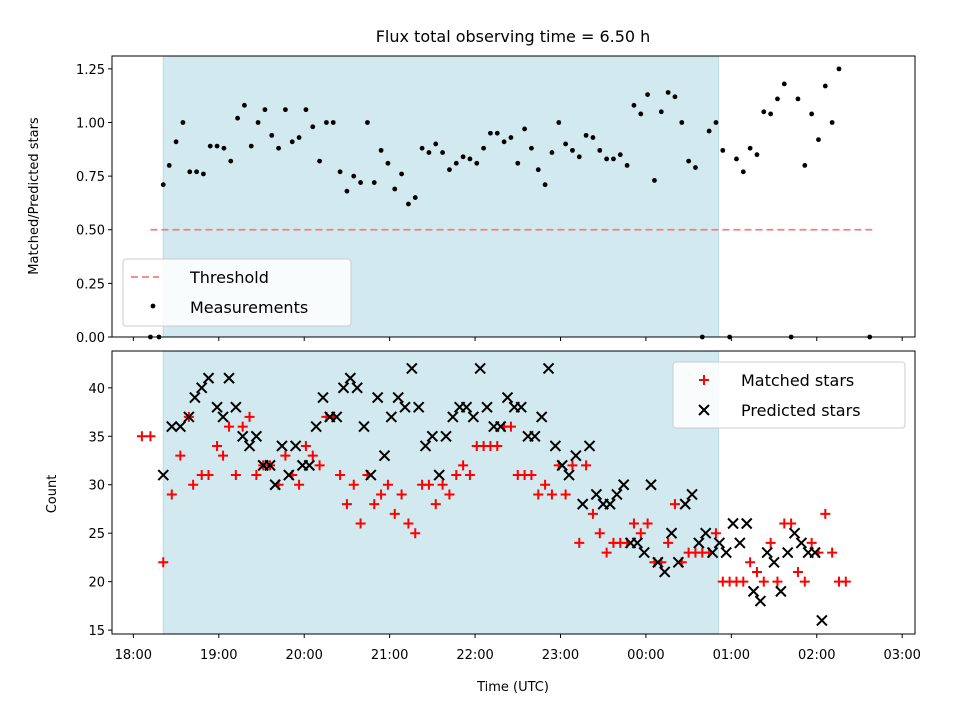 Image resolution: width=960 pixels, height=720 pixels. Describe the element at coordinates (731, 655) in the screenshot. I see `x-tick-label: 01:00` at that location.